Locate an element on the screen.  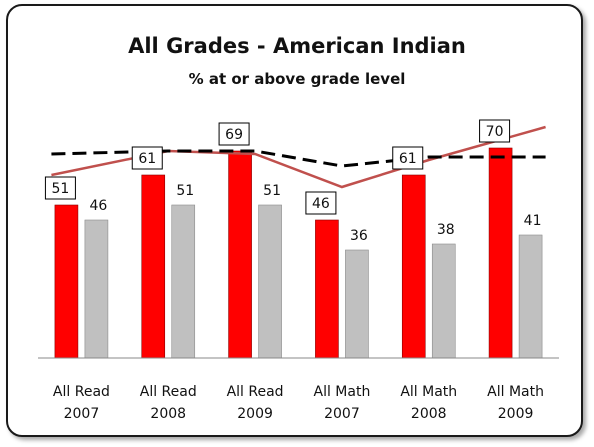
x-tick-label-1-1: 2008 is located at coordinates (168, 414).